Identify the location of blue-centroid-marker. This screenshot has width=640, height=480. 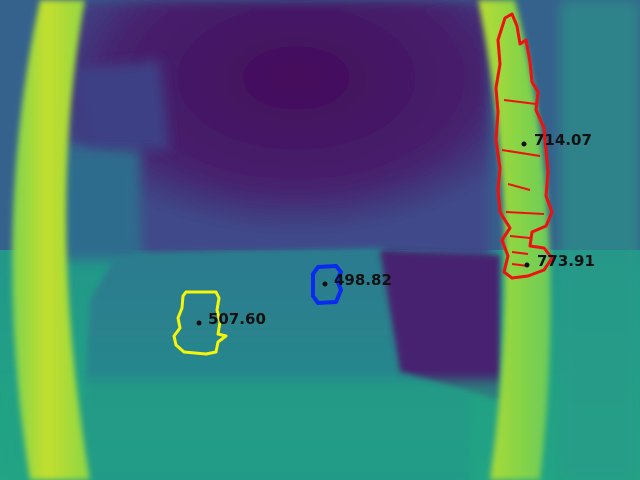
(325, 284).